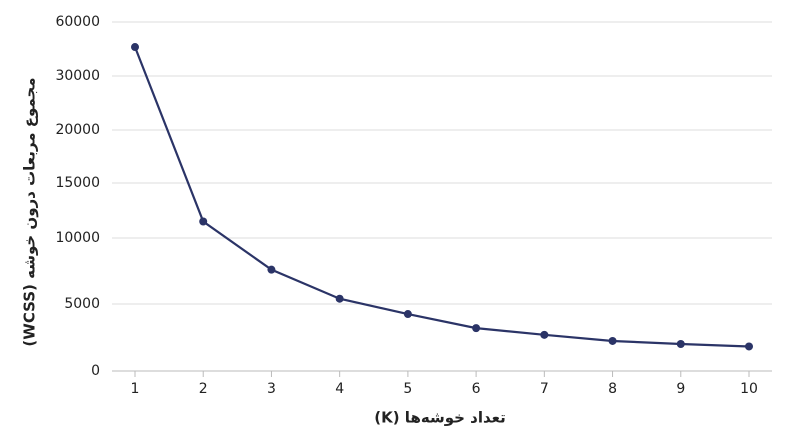 This screenshot has height=447, width=800. What do you see at coordinates (439, 418) in the screenshot?
I see `x-axis-title: تعداد خوشه‌ها (K)` at bounding box center [439, 418].